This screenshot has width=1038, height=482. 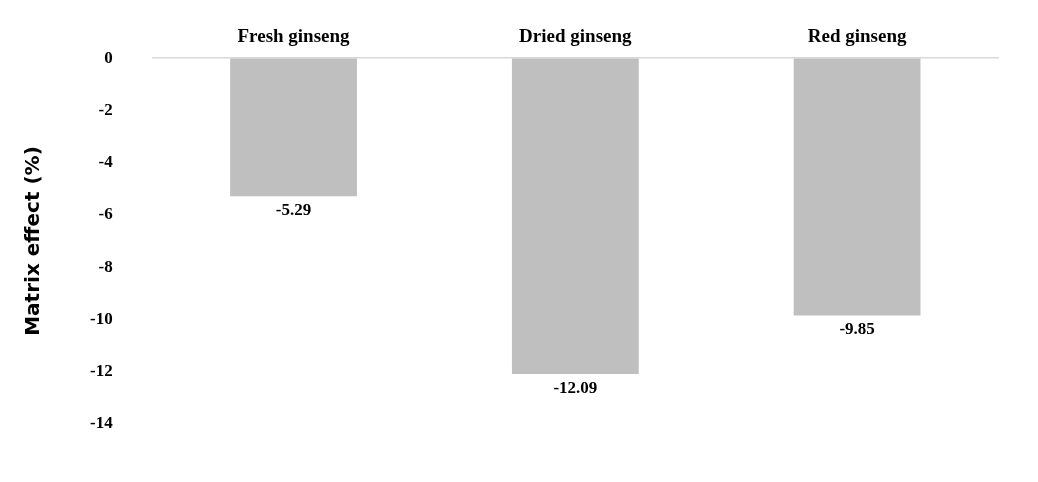 I want to click on y-tick-label: -6, so click(x=105, y=214).